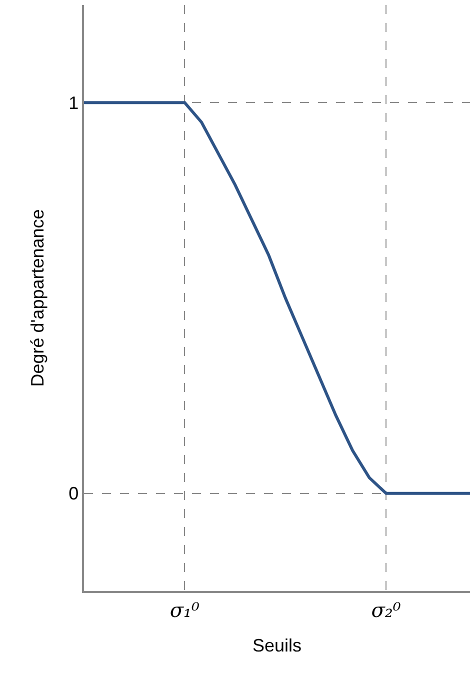 The width and height of the screenshot is (470, 676). Describe the element at coordinates (277, 645) in the screenshot. I see `x-axis-title: Seuils` at that location.